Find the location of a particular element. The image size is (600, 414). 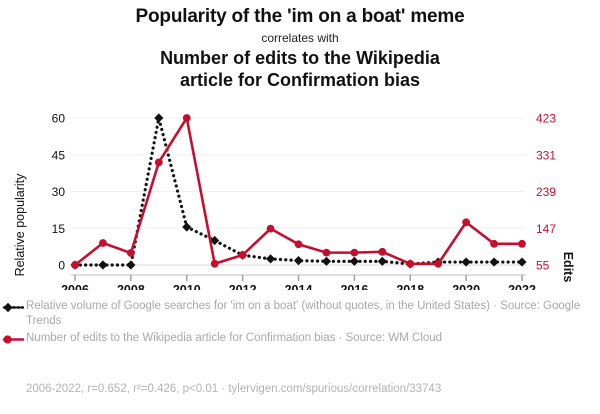

x-tick-label: 2018 is located at coordinates (410, 286).